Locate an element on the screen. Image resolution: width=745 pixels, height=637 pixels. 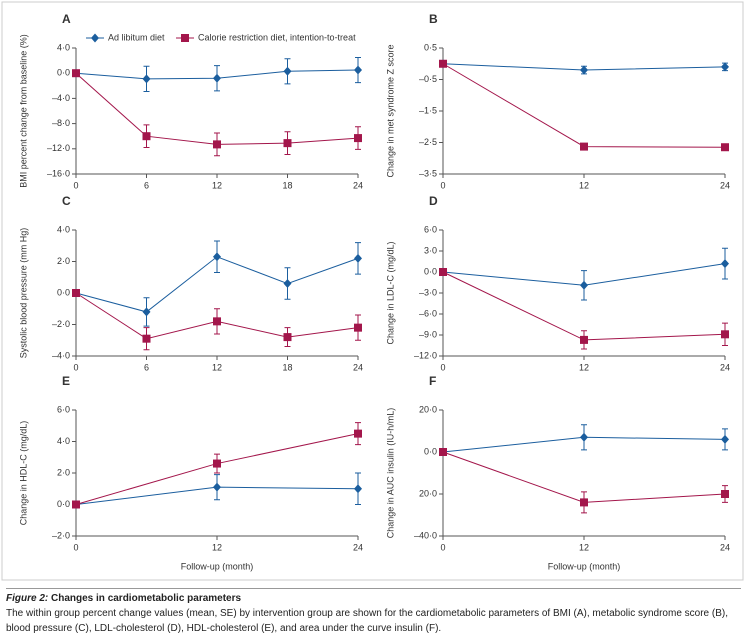
y-tick-label: 3·0 is located at coordinates (430, 250).